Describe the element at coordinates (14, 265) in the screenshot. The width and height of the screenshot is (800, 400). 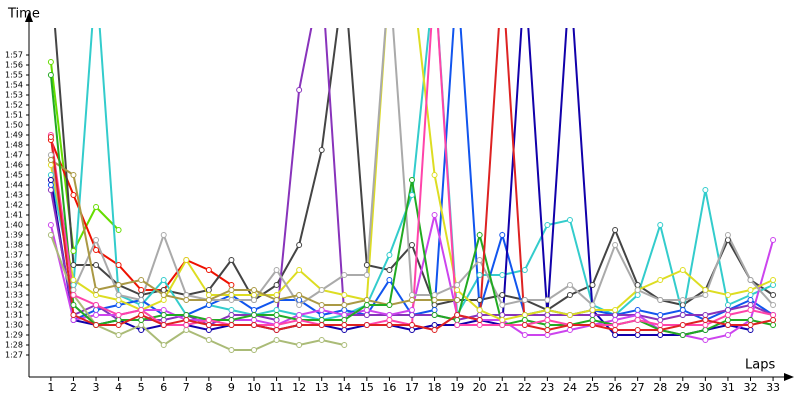
I see `y-tick-label: 1:36` at that location.